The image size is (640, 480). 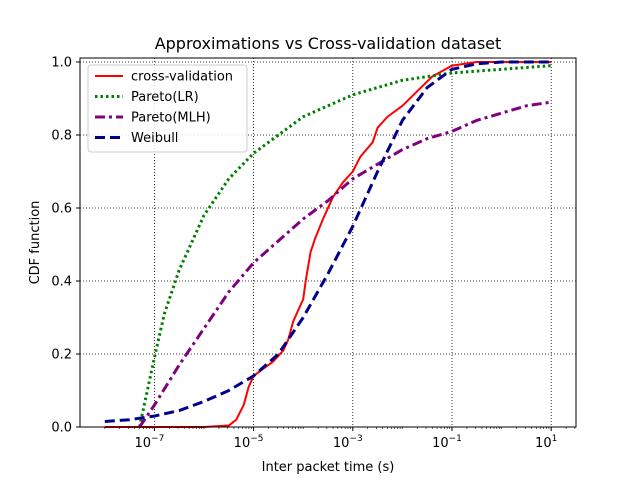 What do you see at coordinates (348, 442) in the screenshot?
I see `x-tick-label: 10⁻³` at bounding box center [348, 442].